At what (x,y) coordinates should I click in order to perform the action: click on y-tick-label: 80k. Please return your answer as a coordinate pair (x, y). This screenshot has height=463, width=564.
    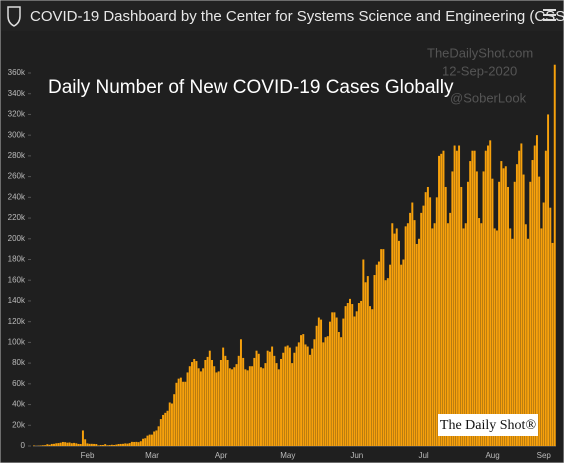
    Looking at the image, I should click on (19, 362).